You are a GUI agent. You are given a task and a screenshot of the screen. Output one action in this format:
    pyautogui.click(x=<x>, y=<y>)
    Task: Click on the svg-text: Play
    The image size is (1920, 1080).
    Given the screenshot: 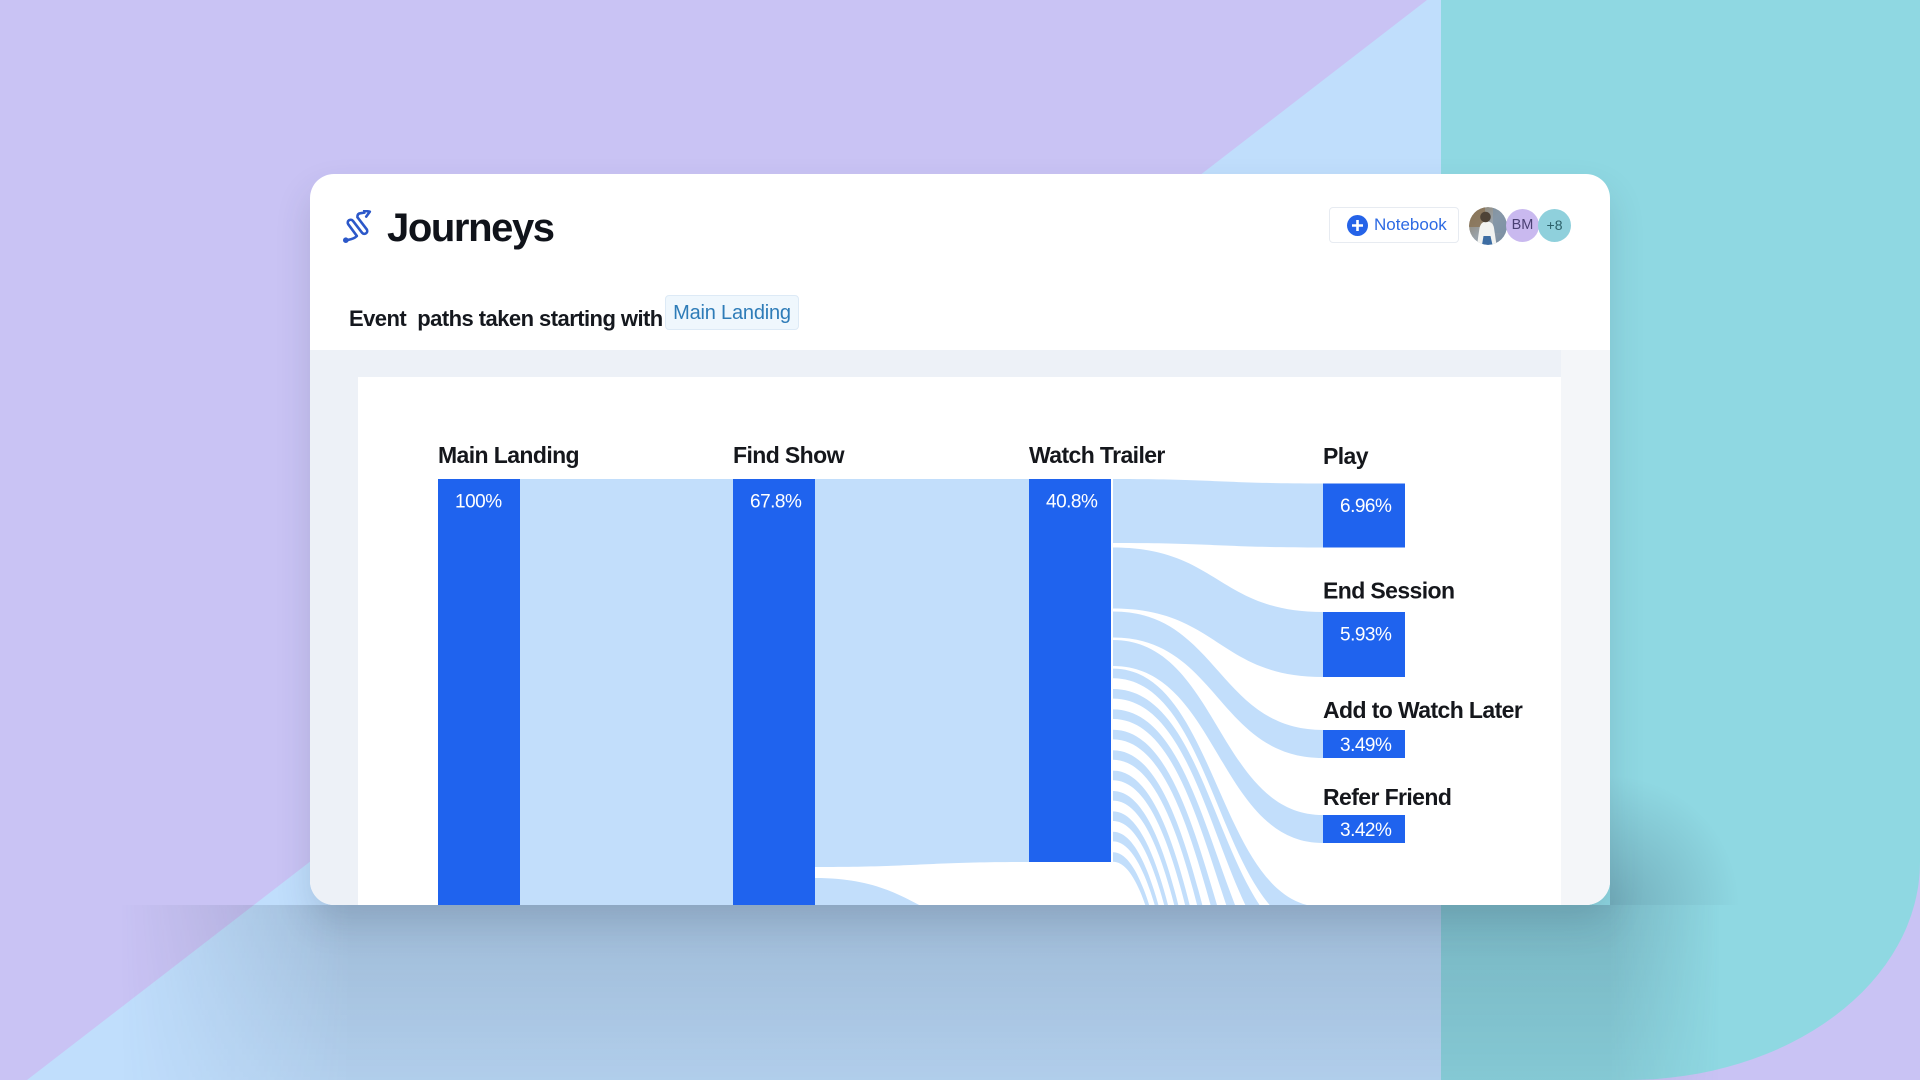 What is the action you would take?
    pyautogui.click(x=1346, y=456)
    